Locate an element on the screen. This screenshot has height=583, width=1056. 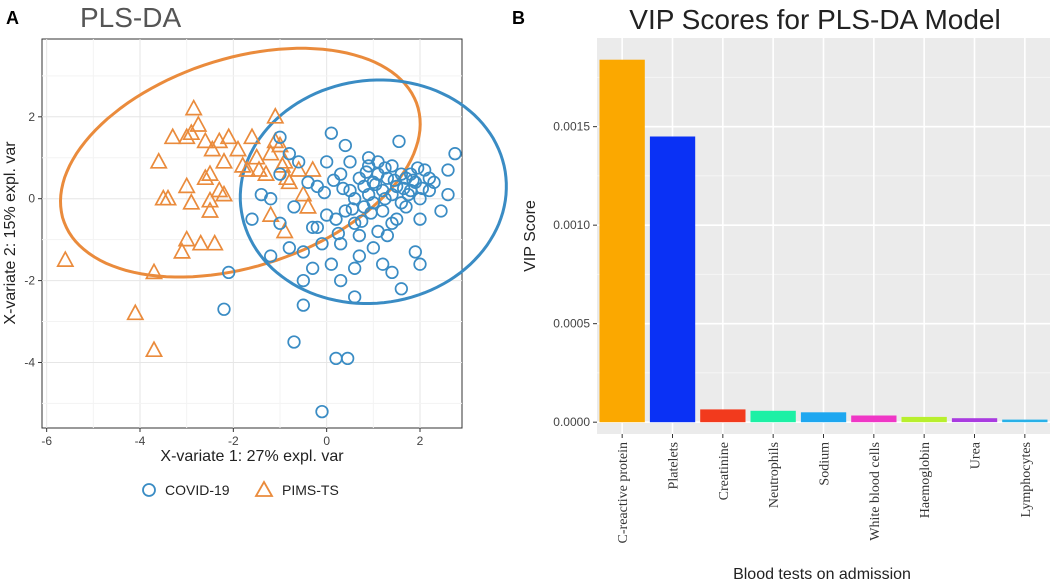
x-tick-label: -4 is located at coordinates (140, 441).